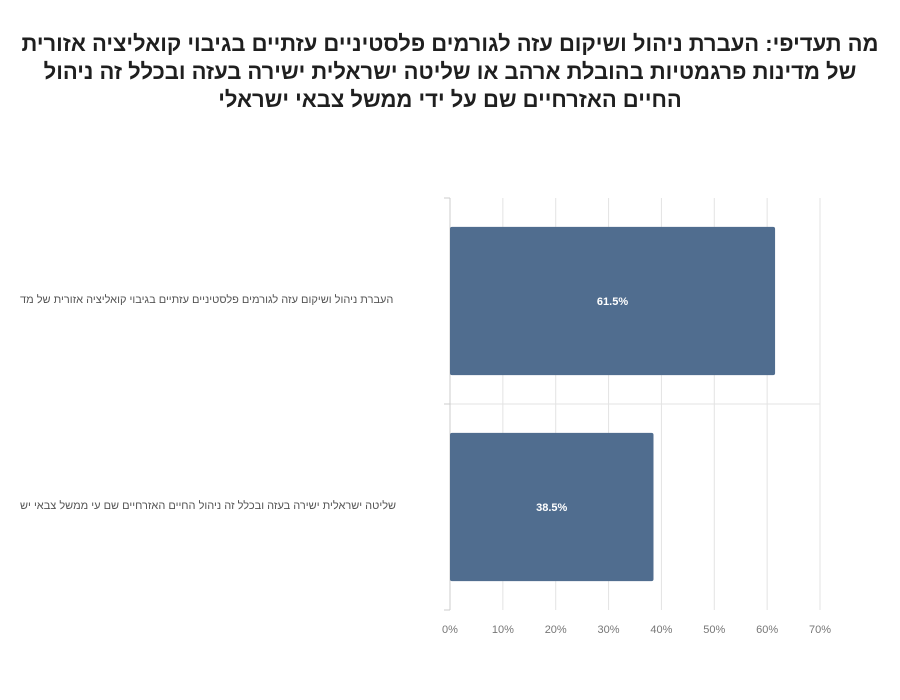 The image size is (900, 700). I want to click on x-tick-label: 20%, so click(556, 630).